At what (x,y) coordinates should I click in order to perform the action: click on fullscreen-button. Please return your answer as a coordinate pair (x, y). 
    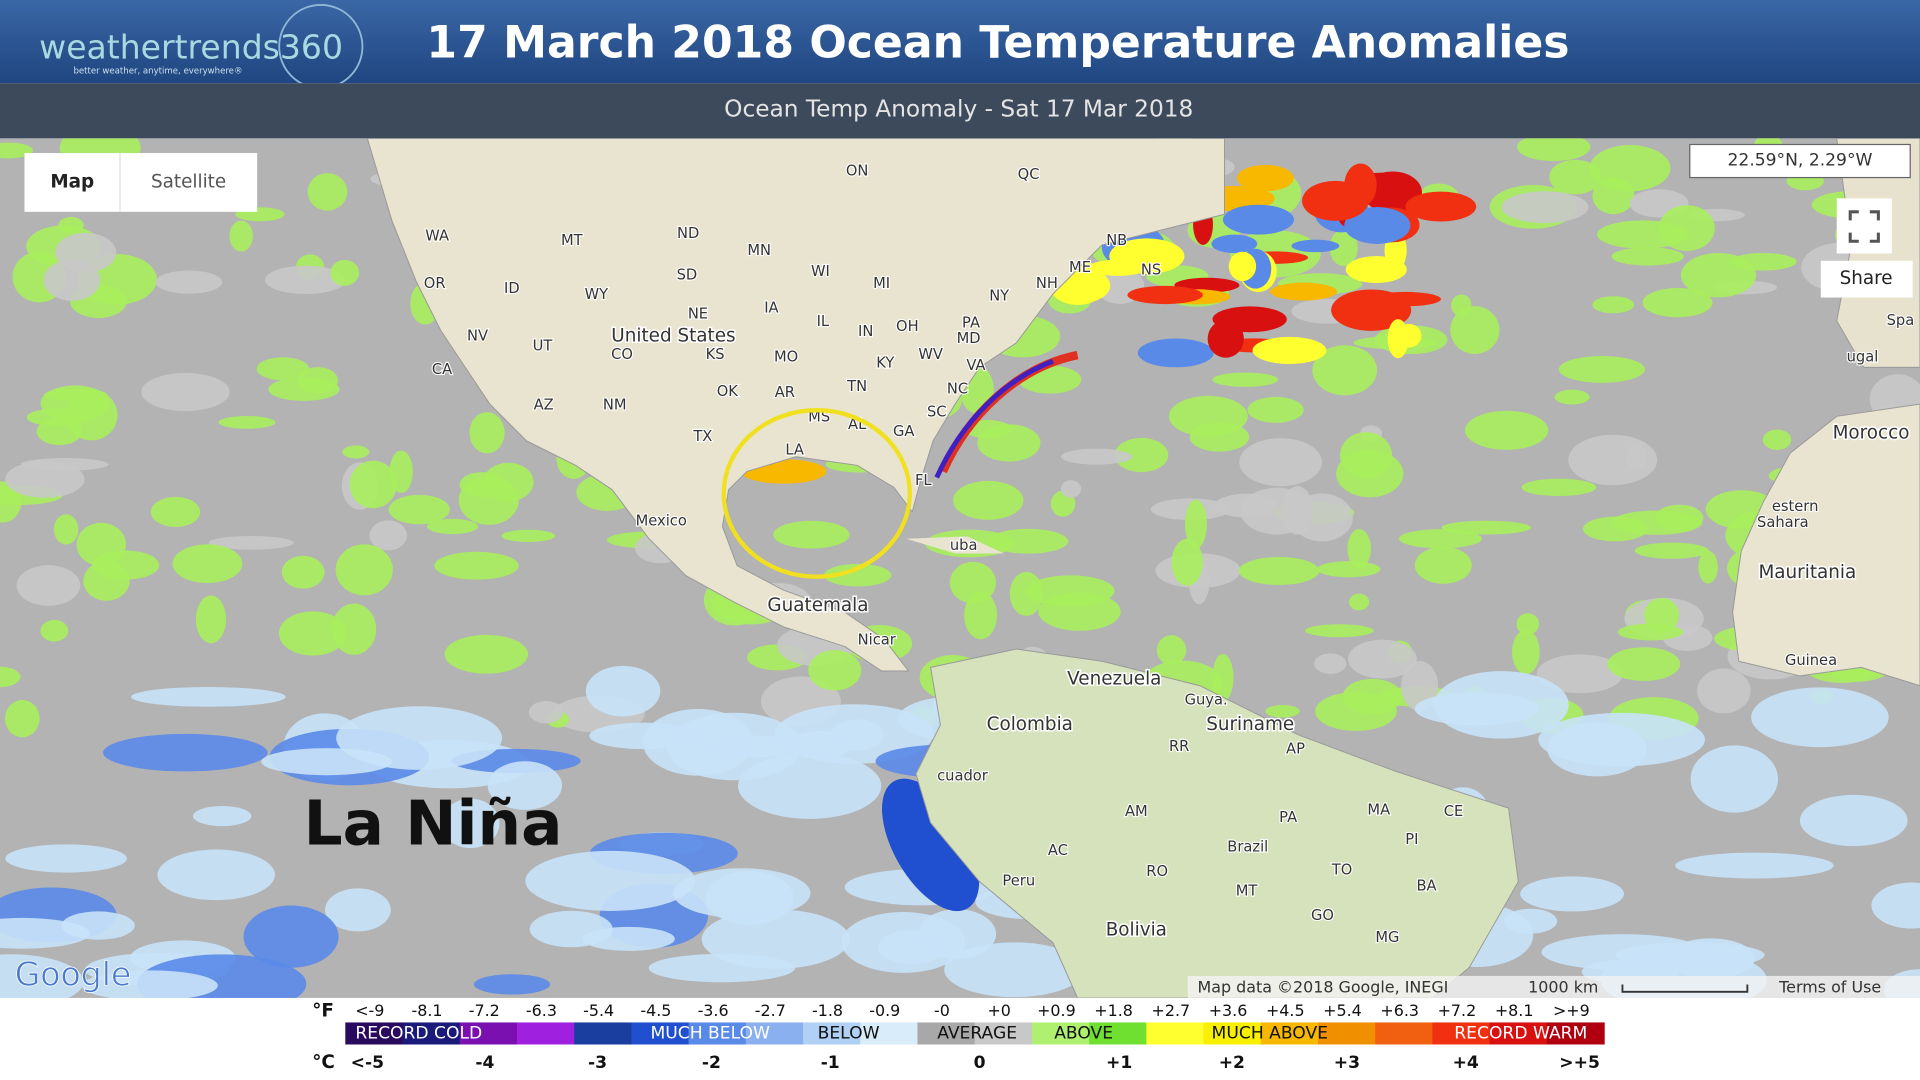
    Looking at the image, I should click on (1864, 226).